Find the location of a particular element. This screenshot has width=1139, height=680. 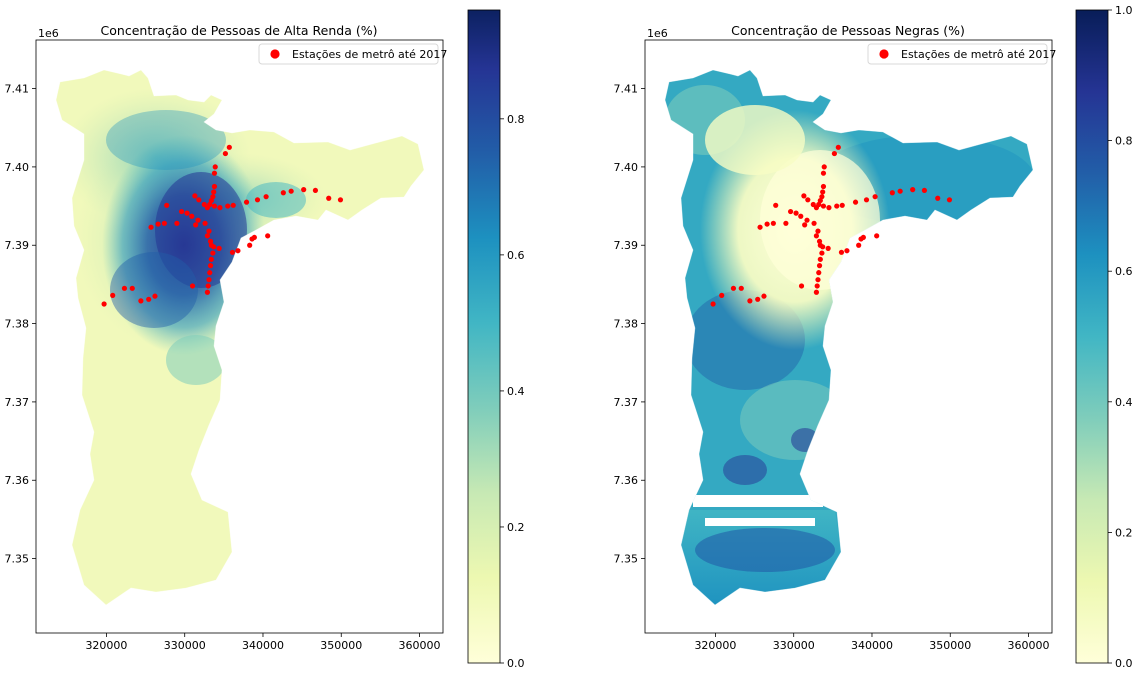

y-tick-label: 7.35 is located at coordinates (626, 559).